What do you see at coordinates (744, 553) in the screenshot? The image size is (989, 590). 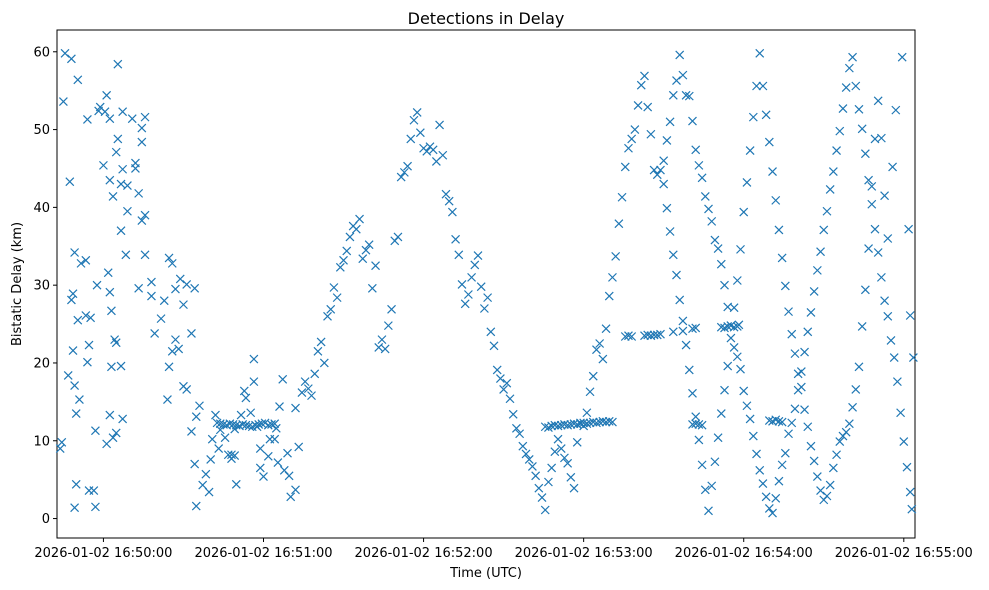 I see `x-tick-label: 2026-01-02 16:54:00` at bounding box center [744, 553].